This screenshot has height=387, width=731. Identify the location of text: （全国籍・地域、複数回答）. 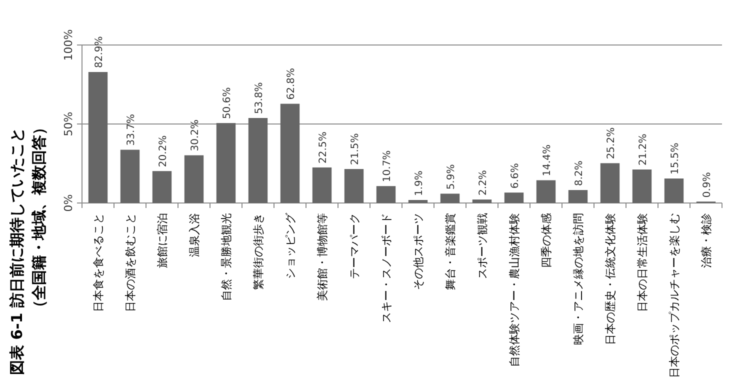
(39, 217).